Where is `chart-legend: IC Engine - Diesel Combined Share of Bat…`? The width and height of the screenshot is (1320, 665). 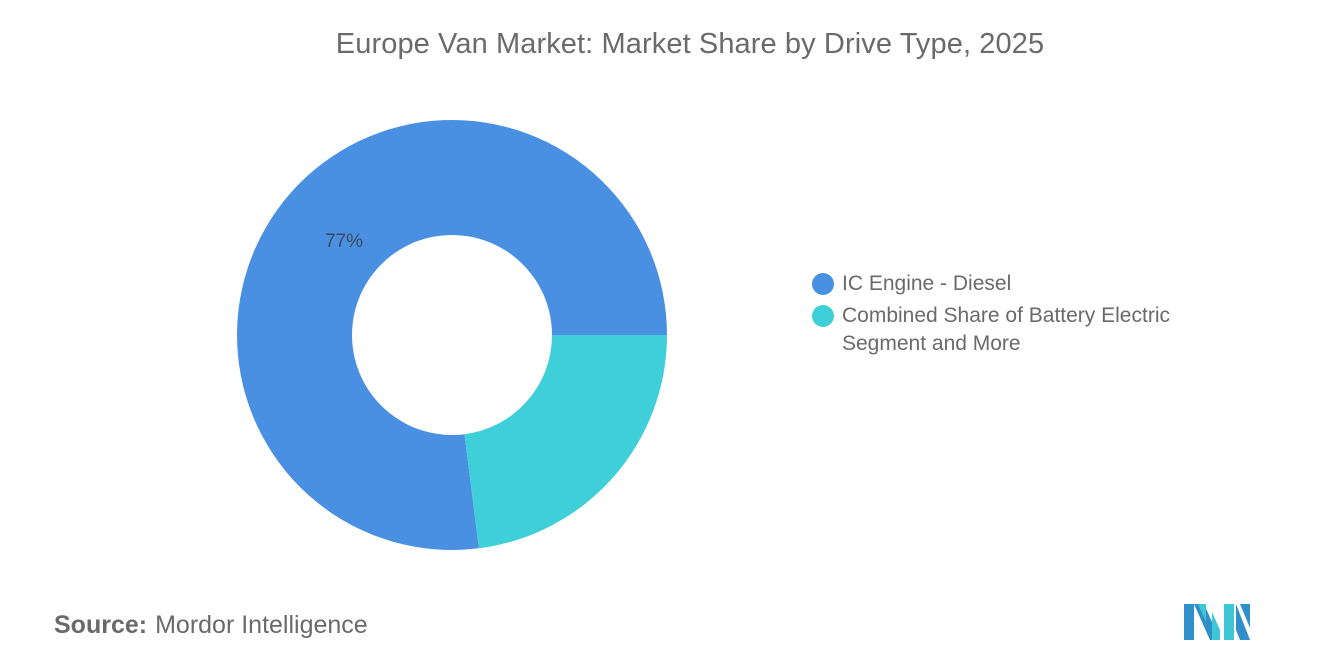
chart-legend: IC Engine - Diesel Combined Share of Bat… is located at coordinates (1022, 316).